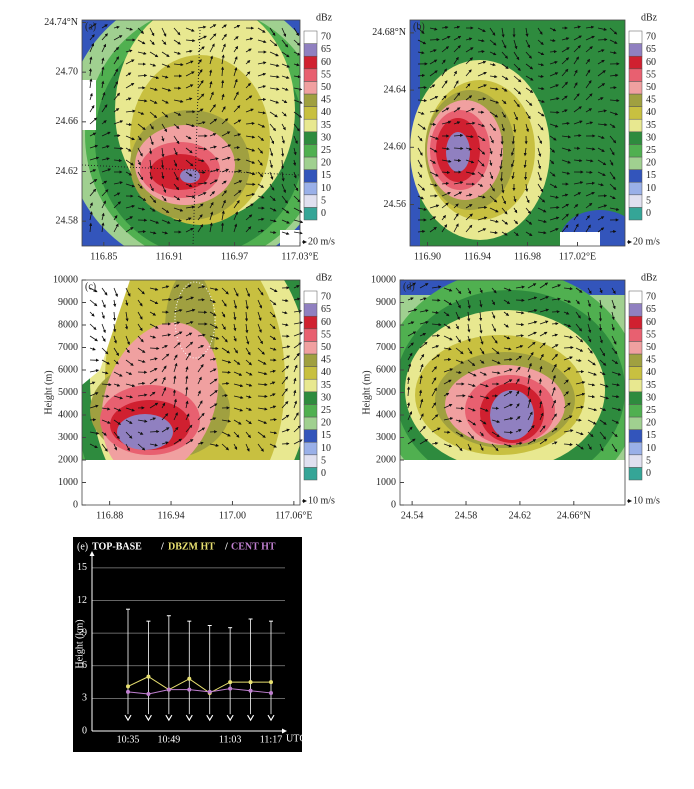 The height and width of the screenshot is (789, 694). What do you see at coordinates (651, 360) in the screenshot?
I see `colorbar-label: 45` at bounding box center [651, 360].